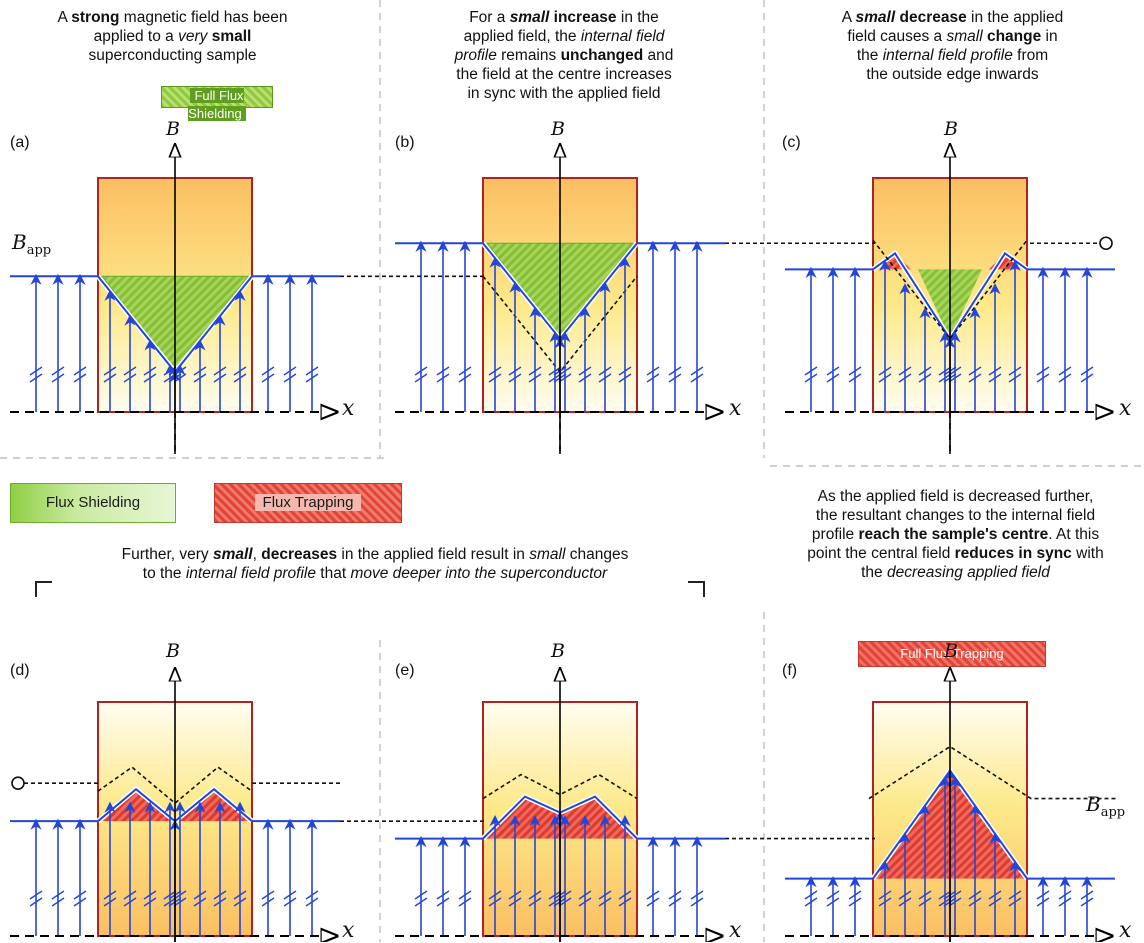  What do you see at coordinates (735, 930) in the screenshot?
I see `axis-x-label-e: x` at bounding box center [735, 930].